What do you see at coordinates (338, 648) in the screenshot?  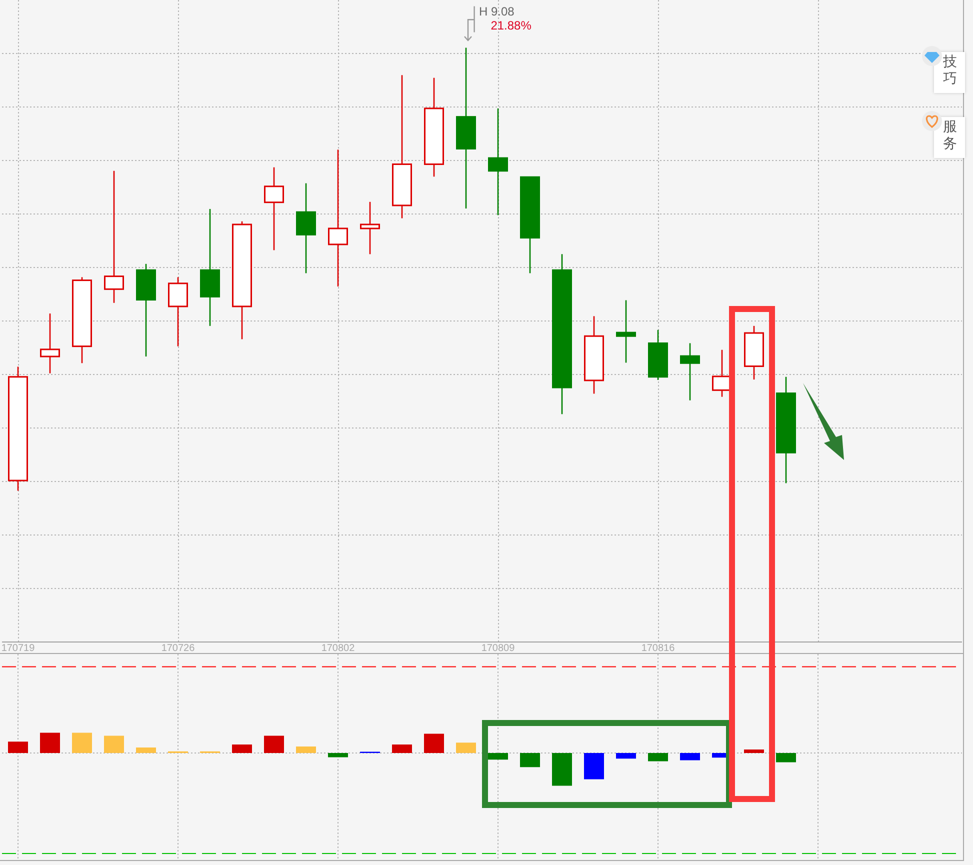 I see `x-tick-label: 170802` at bounding box center [338, 648].